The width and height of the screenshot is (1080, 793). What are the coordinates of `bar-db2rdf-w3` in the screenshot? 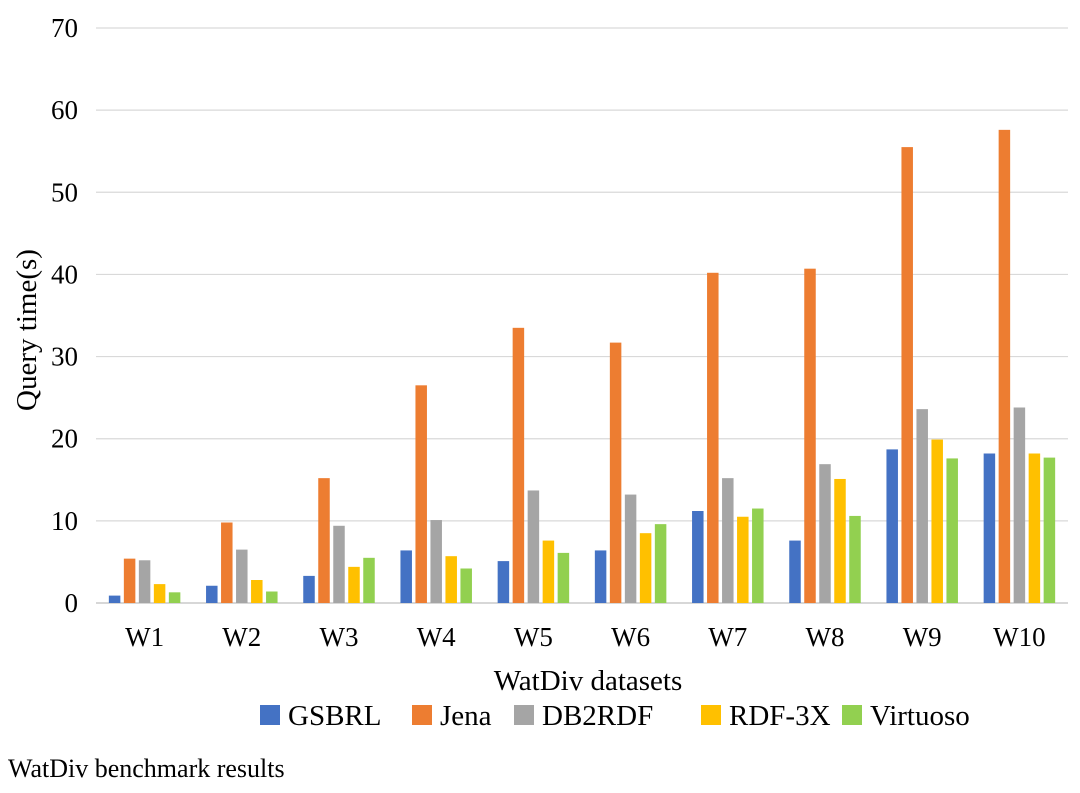 It's located at (339, 564).